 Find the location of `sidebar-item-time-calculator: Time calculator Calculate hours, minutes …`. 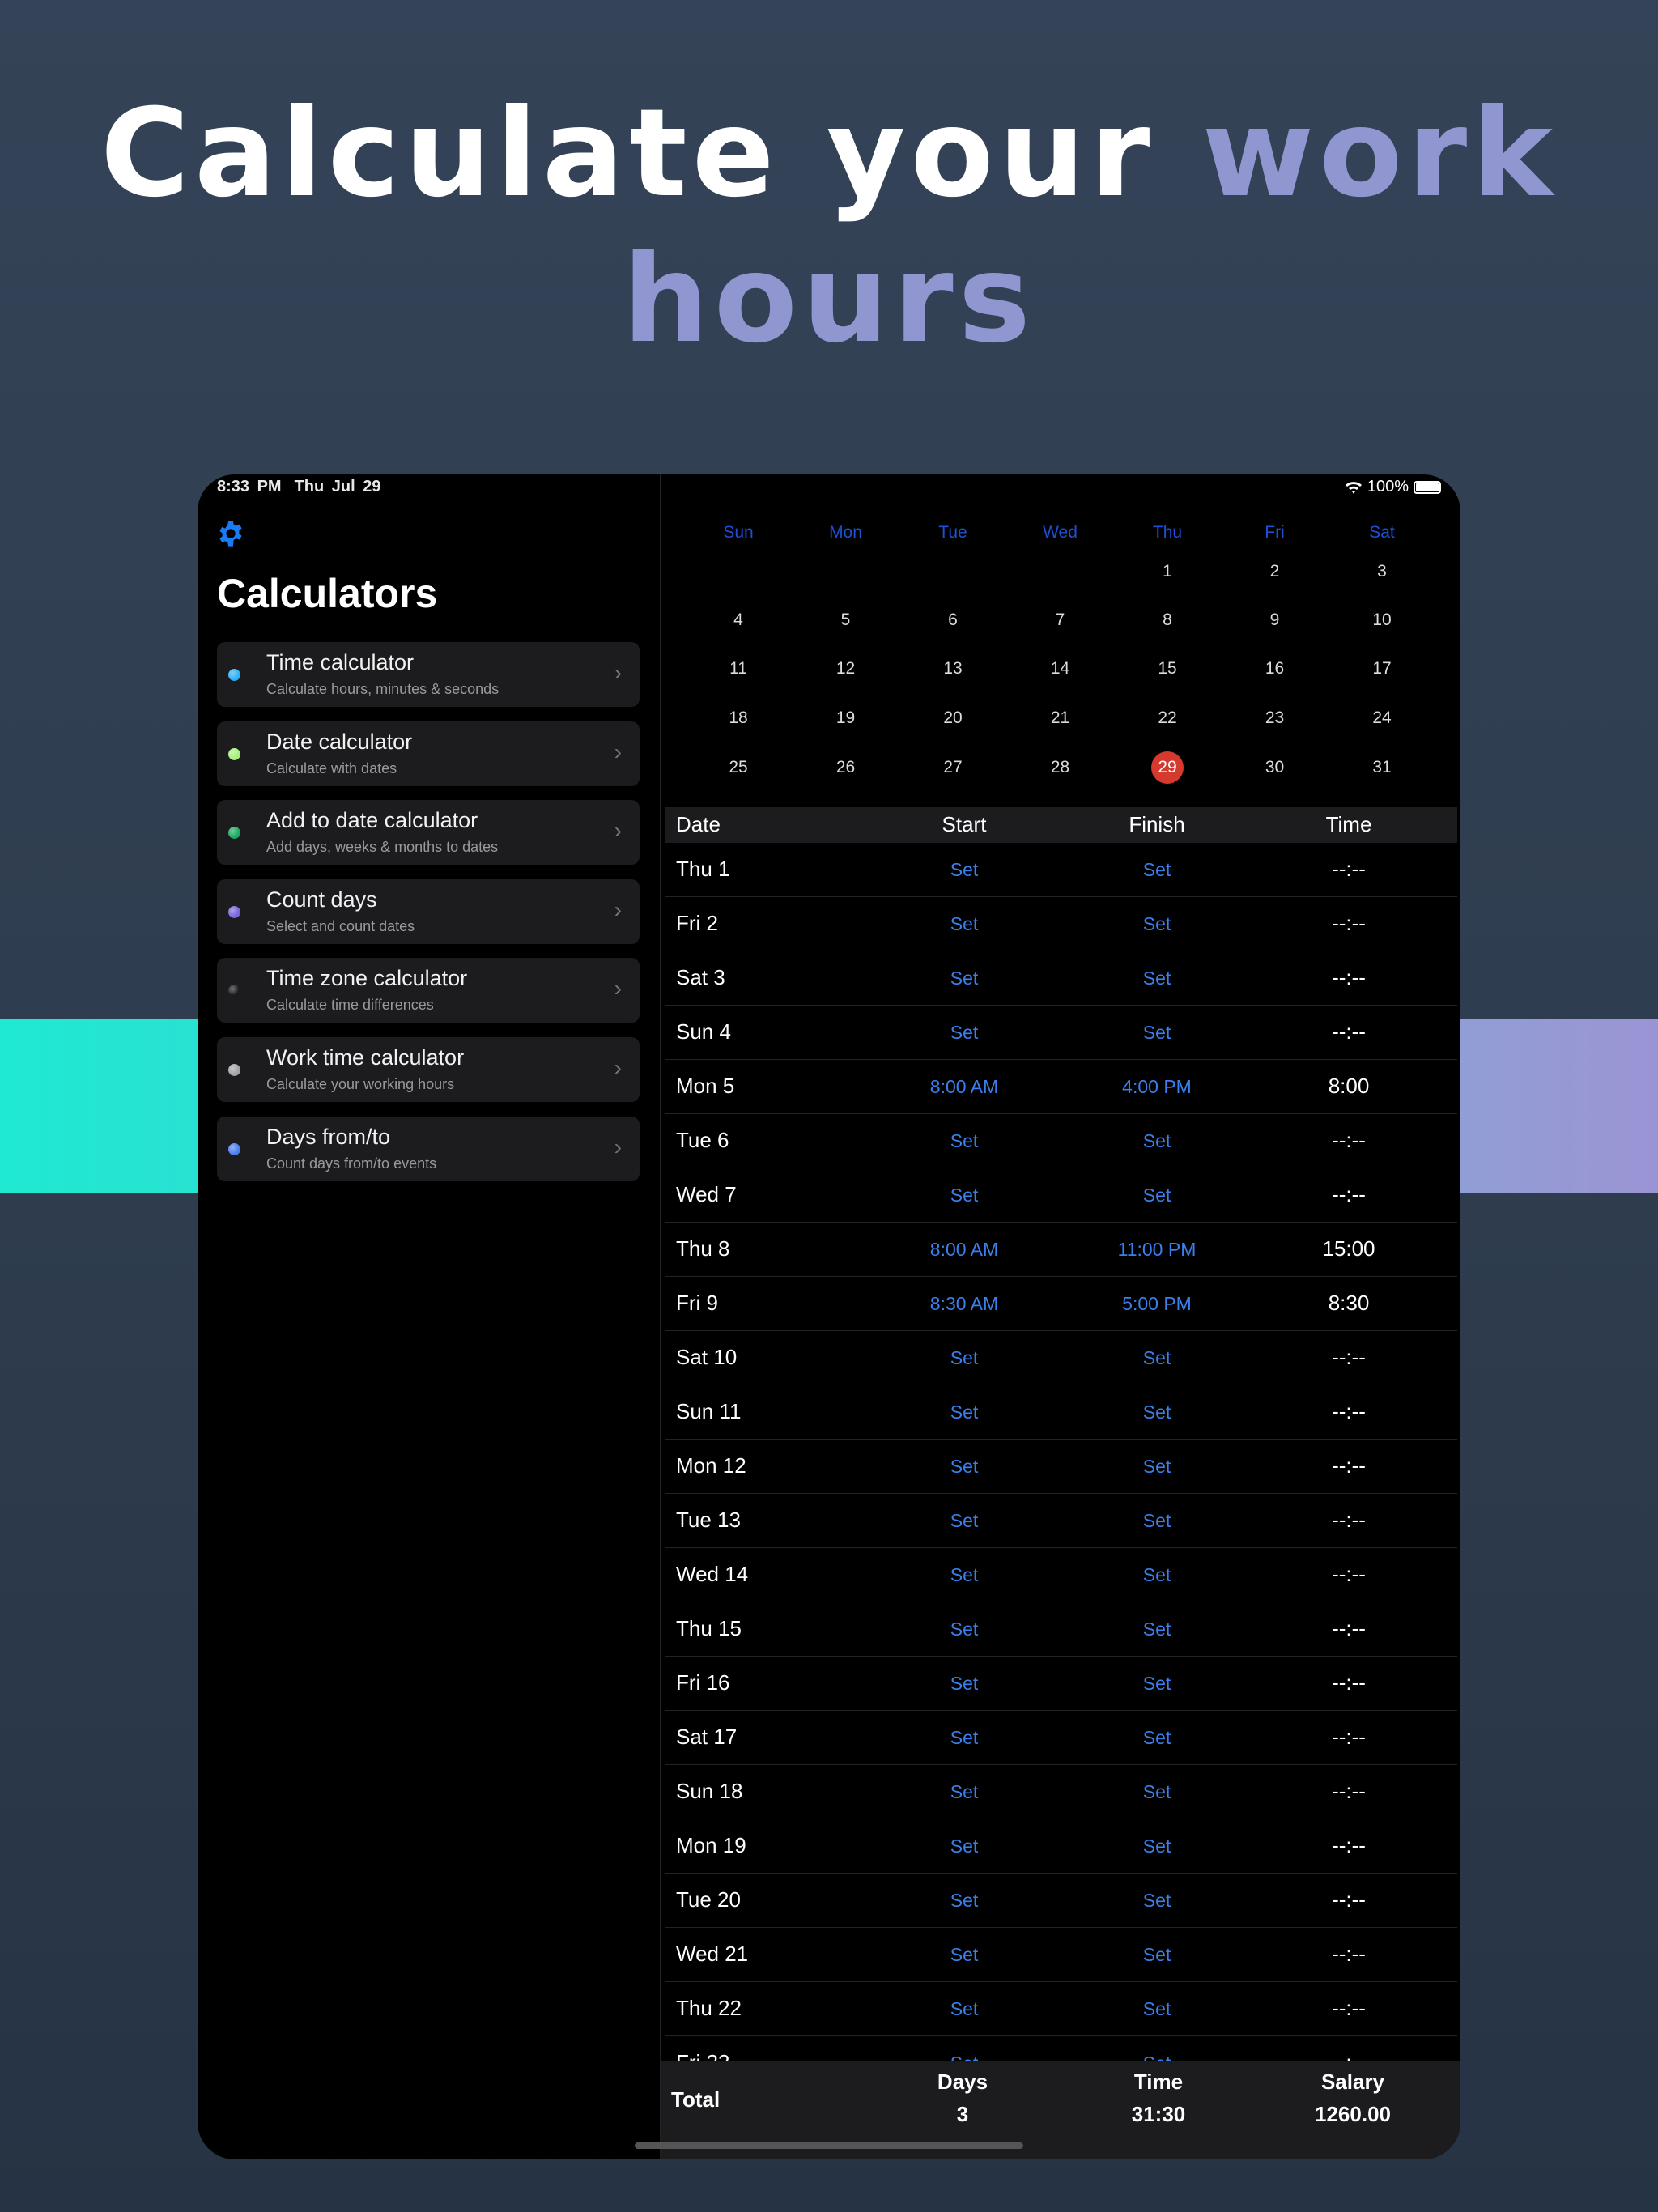

sidebar-item-time-calculator: Time calculator Calculate hours, minutes … is located at coordinates (428, 674).